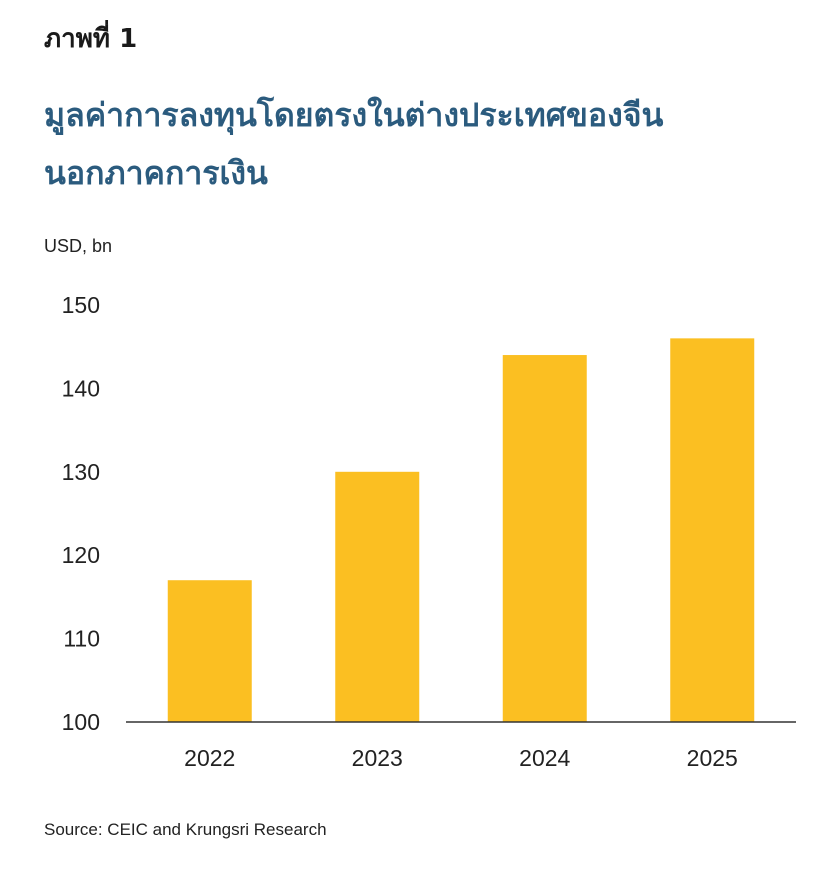 This screenshot has height=871, width=840. Describe the element at coordinates (712, 758) in the screenshot. I see `x-tick-label: 2025` at that location.